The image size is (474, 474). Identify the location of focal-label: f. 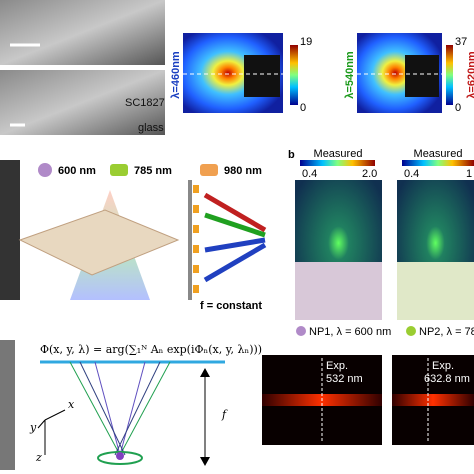
(224, 414).